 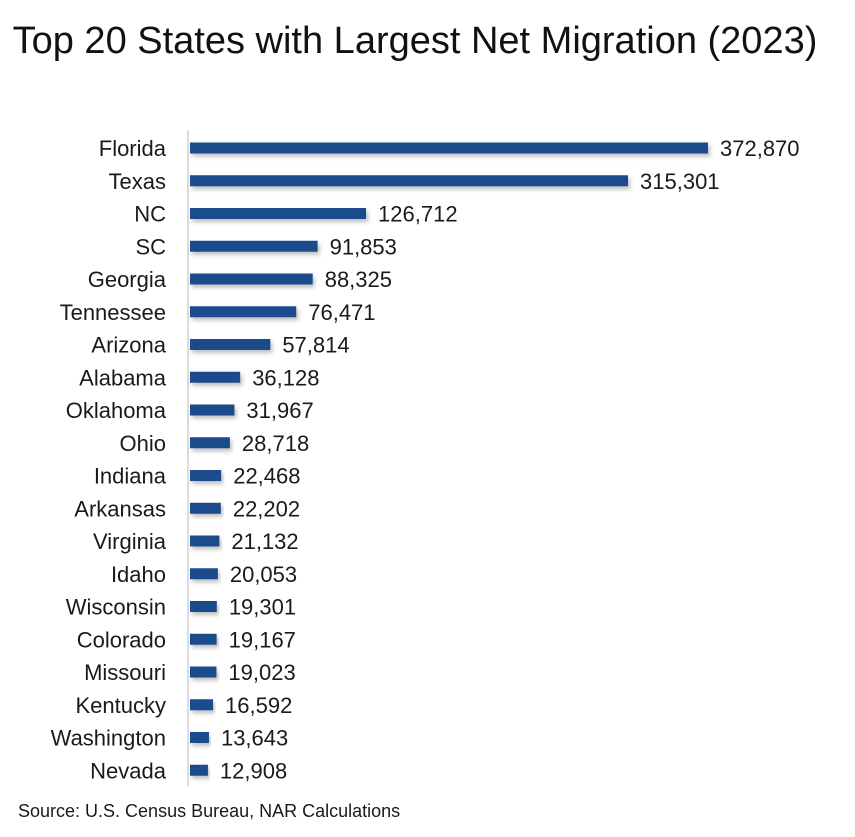 What do you see at coordinates (264, 541) in the screenshot?
I see `value-label-virginia: 21,132` at bounding box center [264, 541].